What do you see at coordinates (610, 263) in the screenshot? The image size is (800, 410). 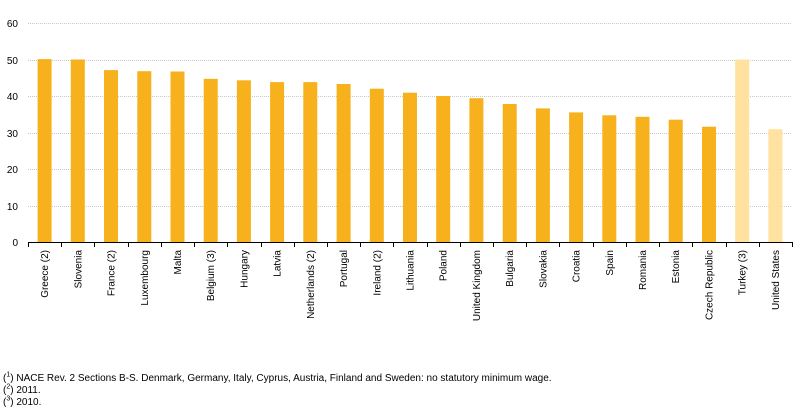 I see `x-tick-label: Spain` at bounding box center [610, 263].